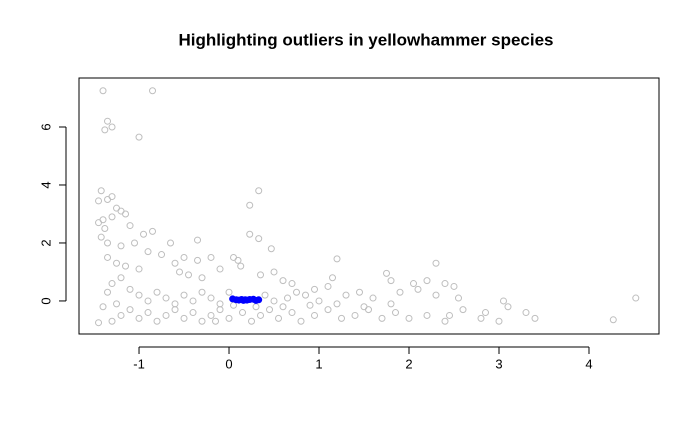 The width and height of the screenshot is (700, 437). I want to click on y-tick-label: 4, so click(45, 184).